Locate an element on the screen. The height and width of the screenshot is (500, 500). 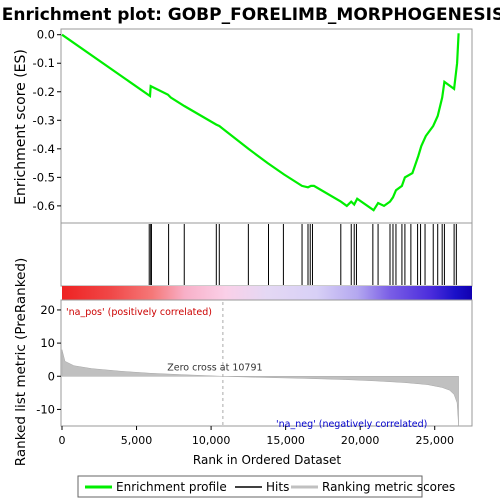
rank-xtick-label: 20,000 is located at coordinates (360, 440).